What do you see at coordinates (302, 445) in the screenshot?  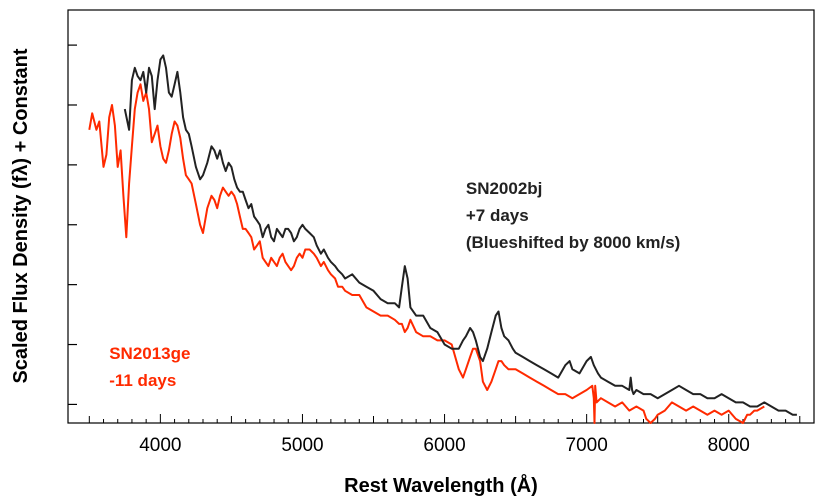 I see `x-tick-label-5000: 5000` at bounding box center [302, 445].